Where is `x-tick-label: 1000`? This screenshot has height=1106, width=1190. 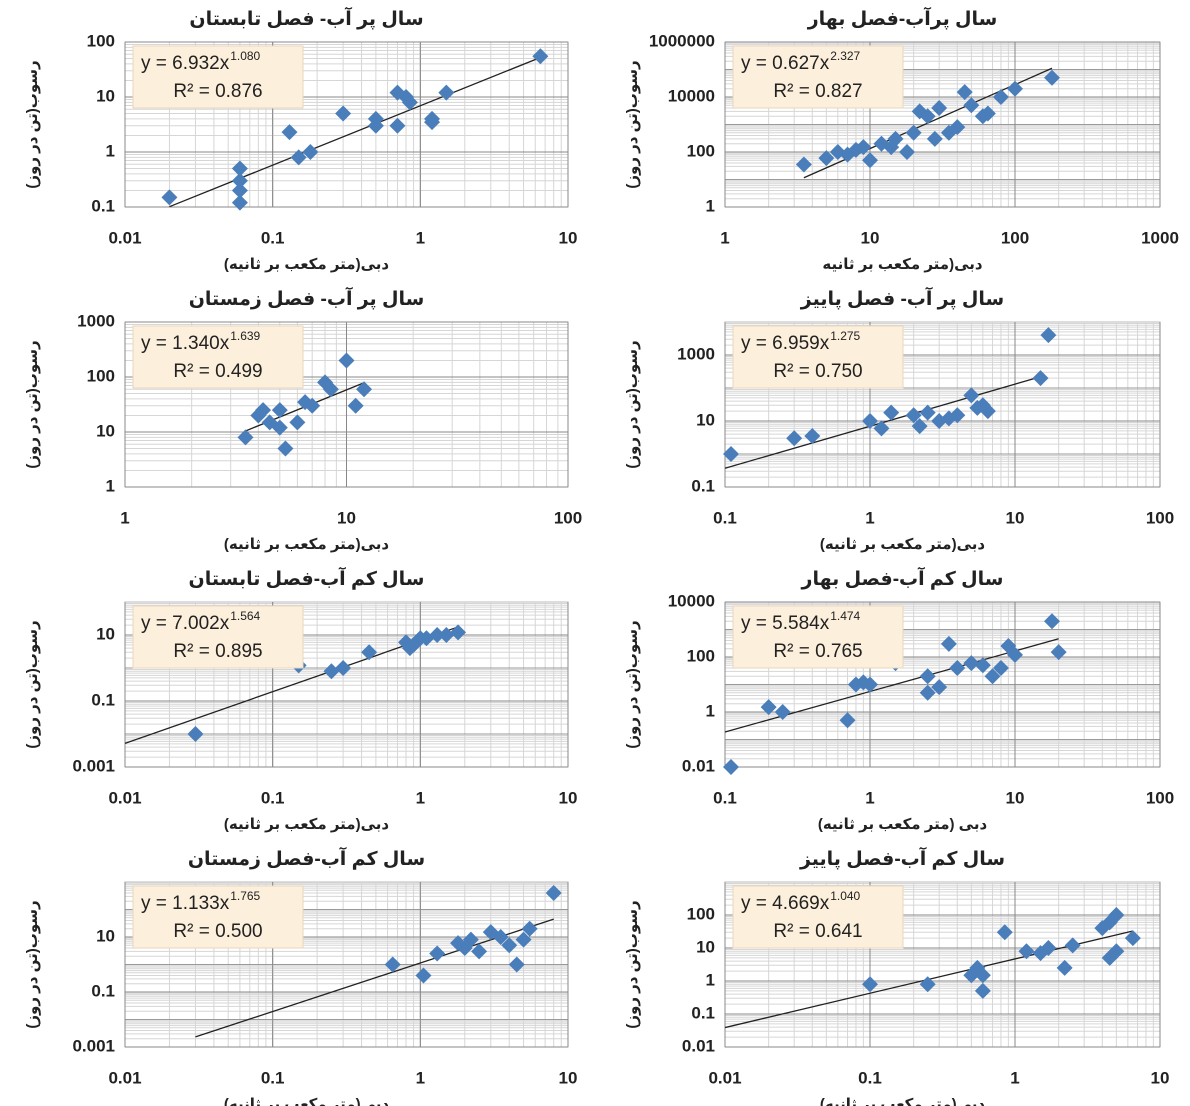 x-tick-label: 1000 is located at coordinates (1160, 237).